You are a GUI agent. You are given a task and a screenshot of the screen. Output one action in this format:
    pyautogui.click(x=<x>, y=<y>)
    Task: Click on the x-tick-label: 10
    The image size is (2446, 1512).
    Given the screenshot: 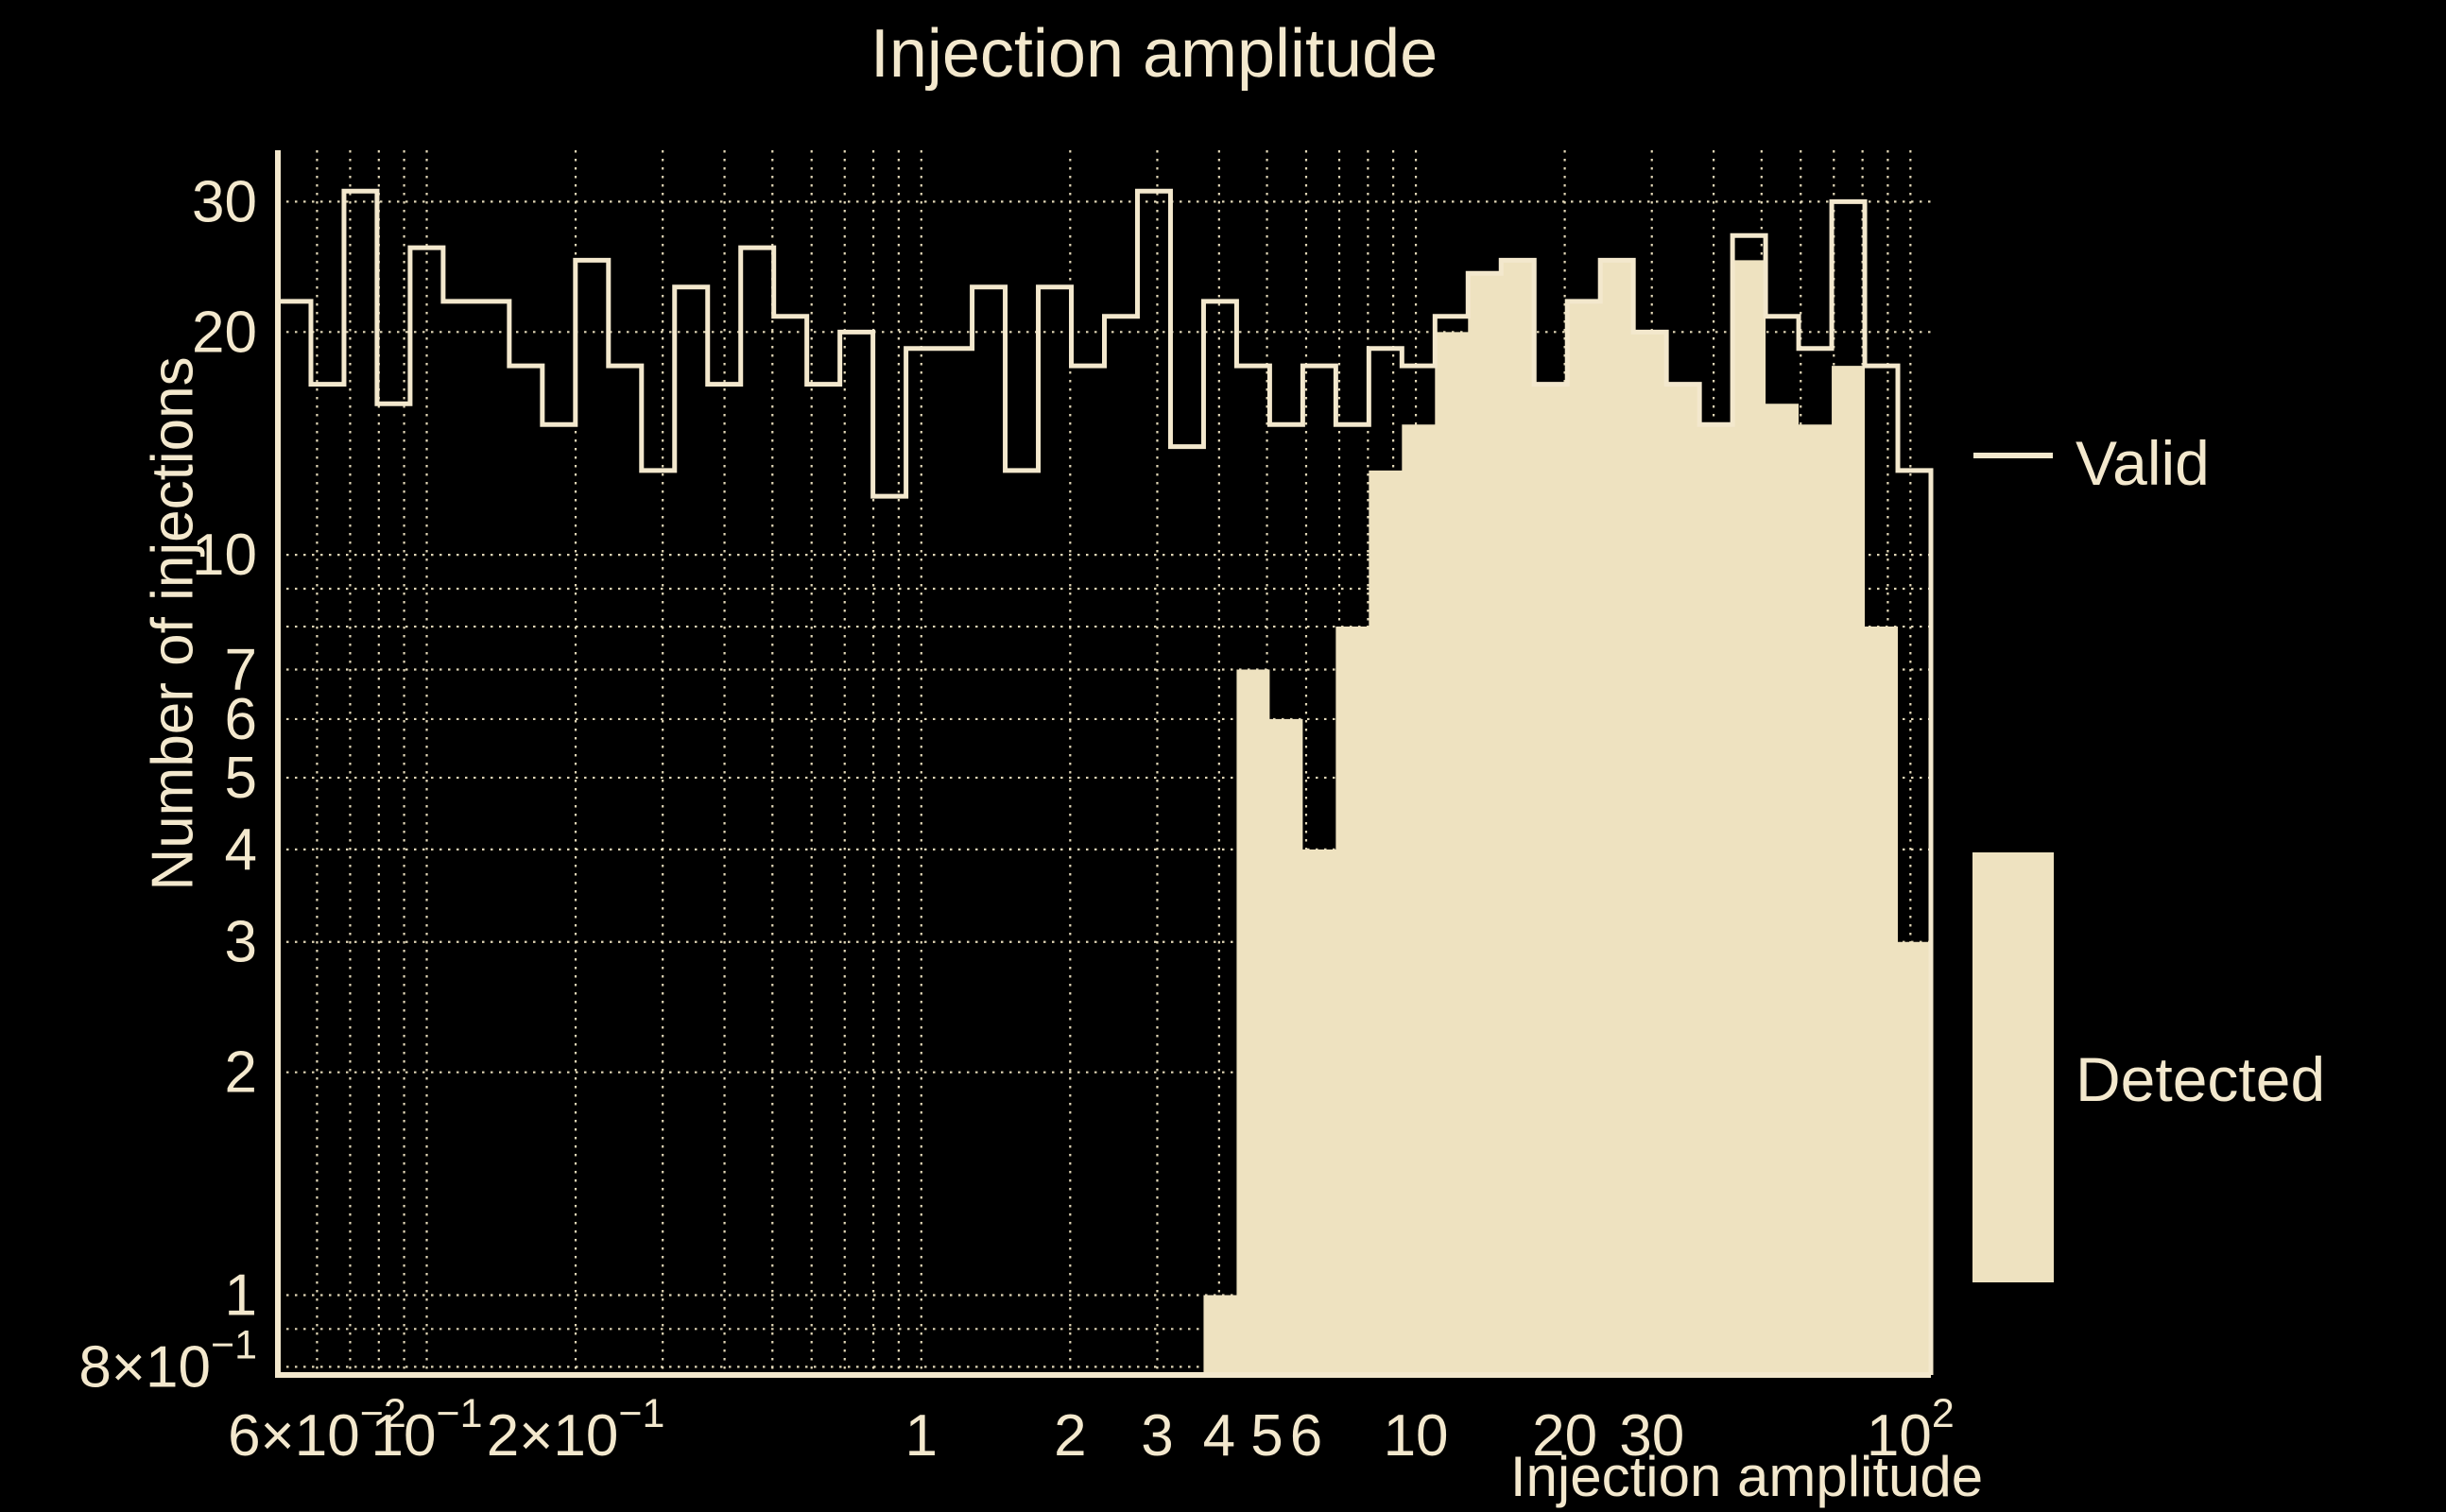 What is the action you would take?
    pyautogui.click(x=1416, y=1436)
    